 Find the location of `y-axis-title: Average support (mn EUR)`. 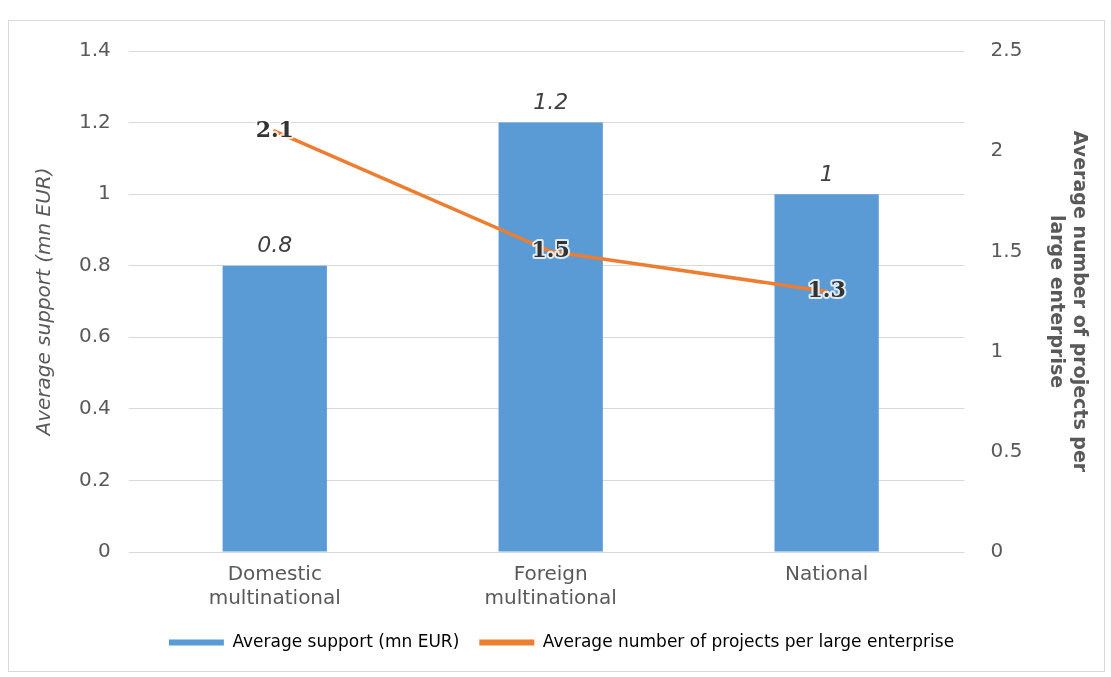

y-axis-title: Average support (mn EUR) is located at coordinates (43, 302).